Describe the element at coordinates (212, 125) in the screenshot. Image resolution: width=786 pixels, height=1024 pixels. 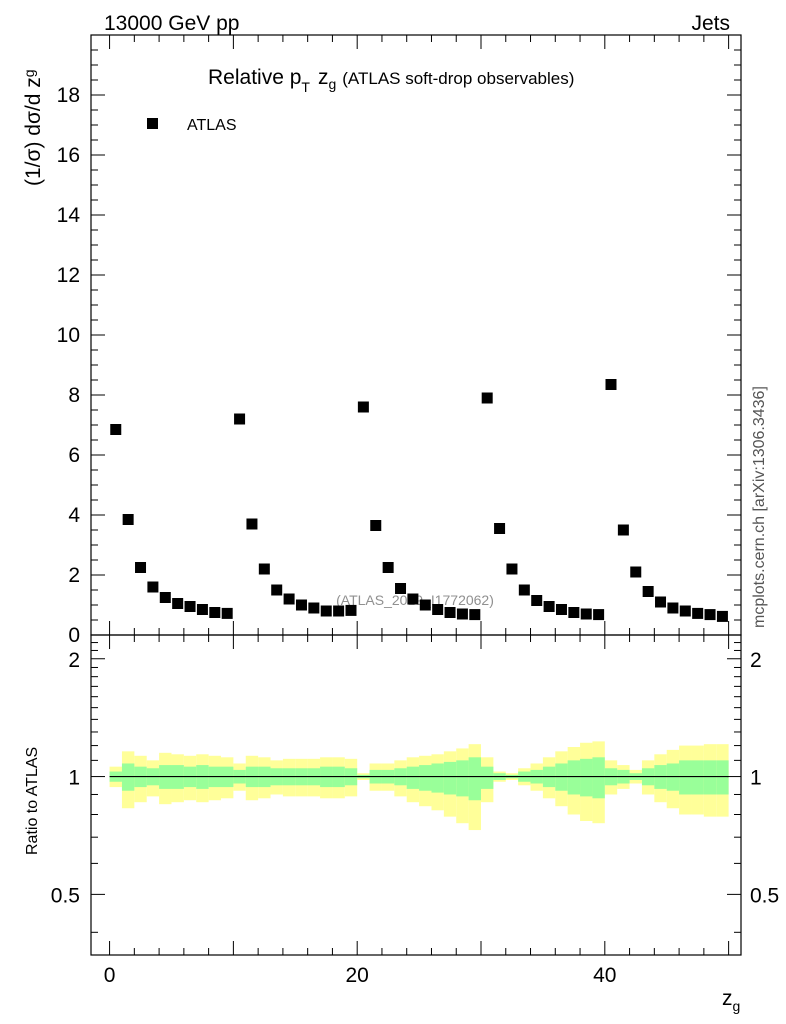
I see `legend-label: ATLAS` at that location.